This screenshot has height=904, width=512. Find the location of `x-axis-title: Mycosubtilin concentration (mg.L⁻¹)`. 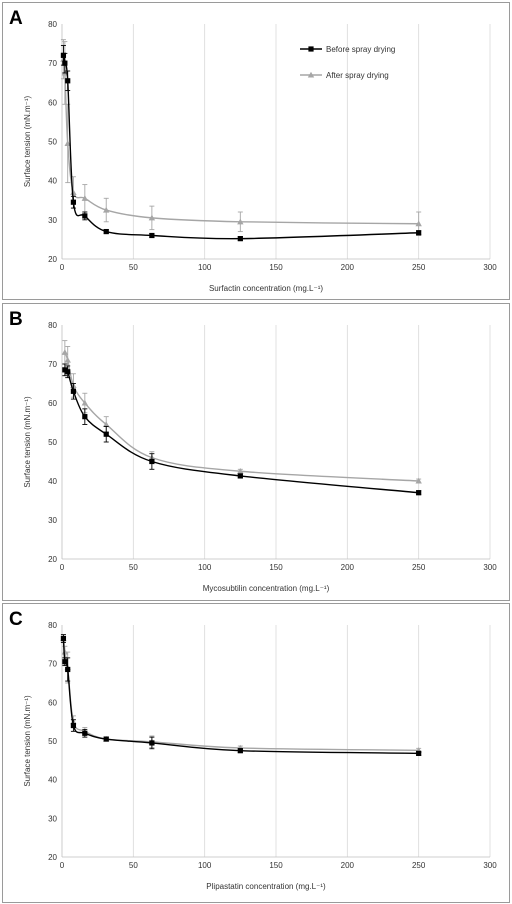

x-axis-title: Mycosubtilin concentration (mg.L⁻¹) is located at coordinates (266, 588).